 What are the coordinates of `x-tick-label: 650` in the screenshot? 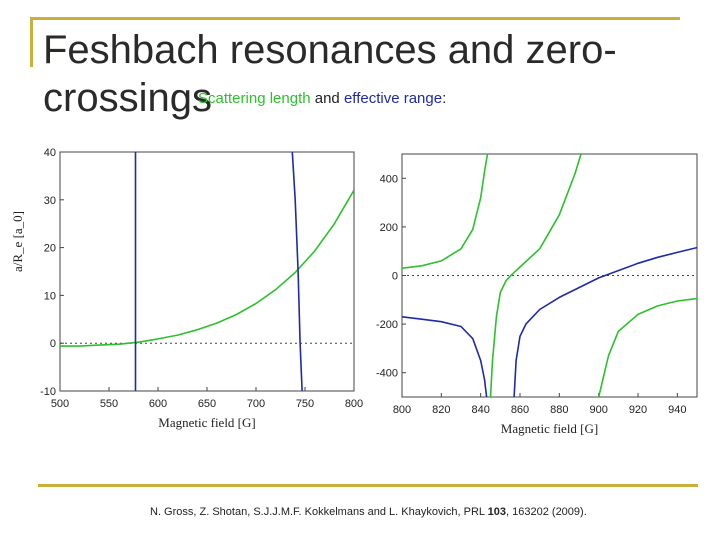 It's located at (207, 404).